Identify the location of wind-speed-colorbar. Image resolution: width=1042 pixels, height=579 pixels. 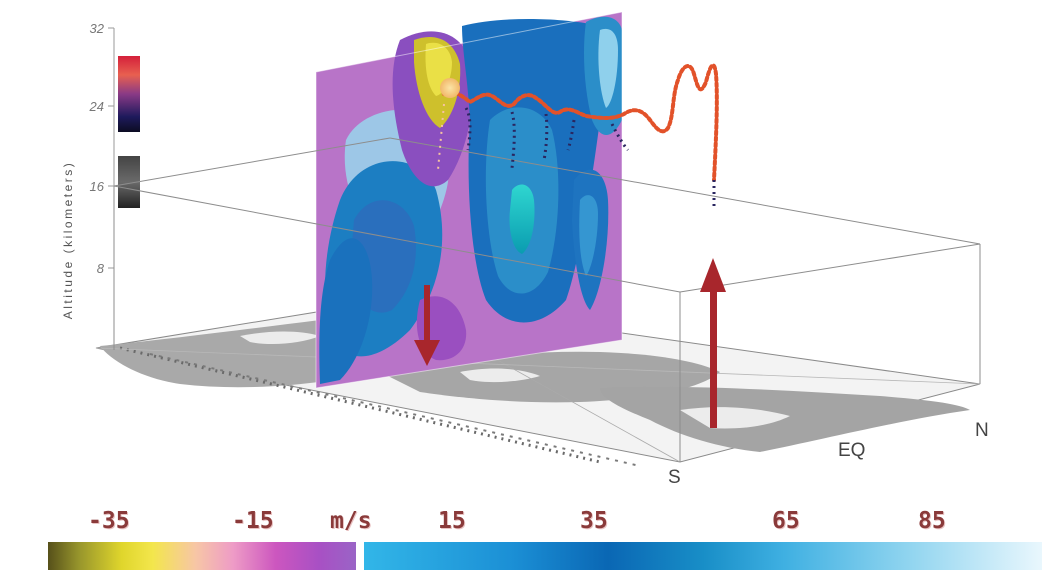
(545, 556).